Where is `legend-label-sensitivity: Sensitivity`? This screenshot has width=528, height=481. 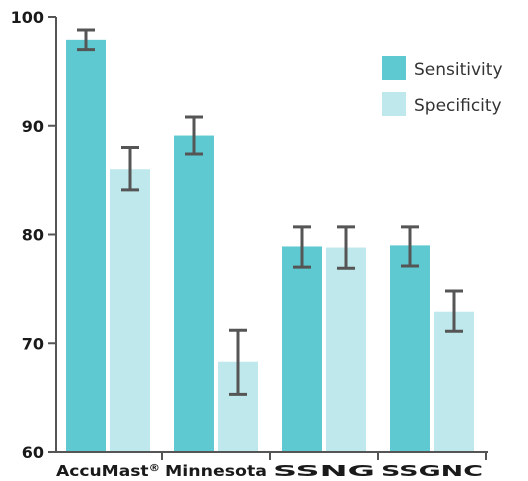 legend-label-sensitivity: Sensitivity is located at coordinates (458, 70).